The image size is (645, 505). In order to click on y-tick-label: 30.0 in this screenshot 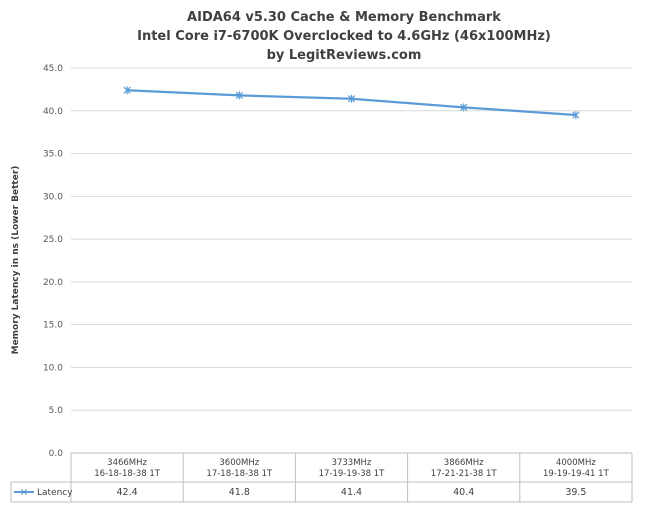, I will do `click(53, 197)`.